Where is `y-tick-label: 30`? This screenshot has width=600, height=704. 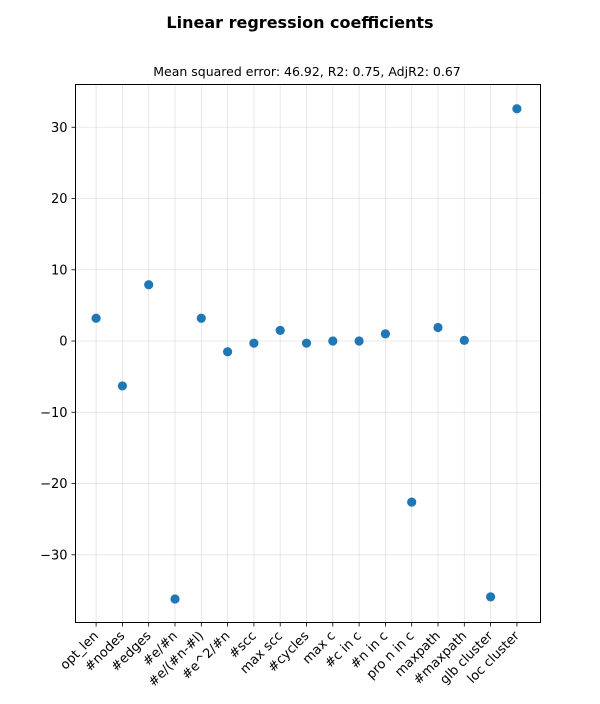
y-tick-label: 30 is located at coordinates (59, 128).